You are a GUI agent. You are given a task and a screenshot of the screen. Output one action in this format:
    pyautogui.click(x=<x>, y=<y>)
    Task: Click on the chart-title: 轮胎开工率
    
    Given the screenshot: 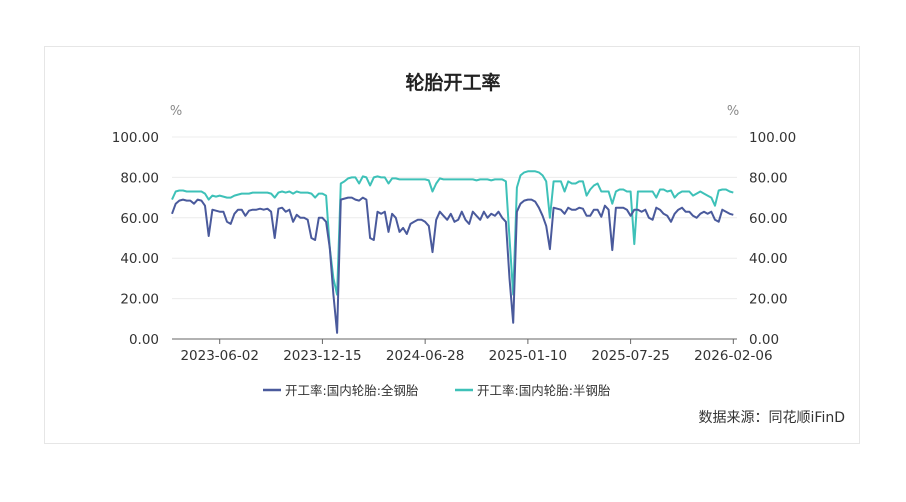 What is the action you would take?
    pyautogui.click(x=452, y=82)
    